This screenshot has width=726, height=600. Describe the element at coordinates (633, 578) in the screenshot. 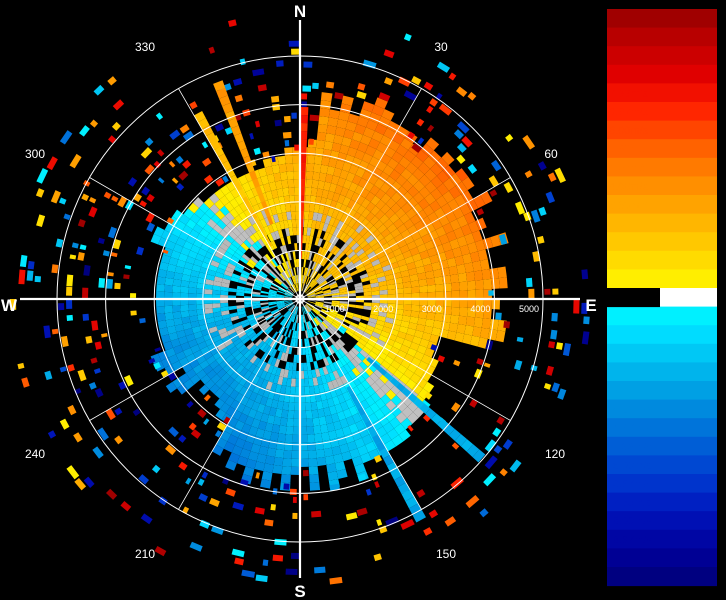

I see `legend-label: -10.00m/s` at that location.